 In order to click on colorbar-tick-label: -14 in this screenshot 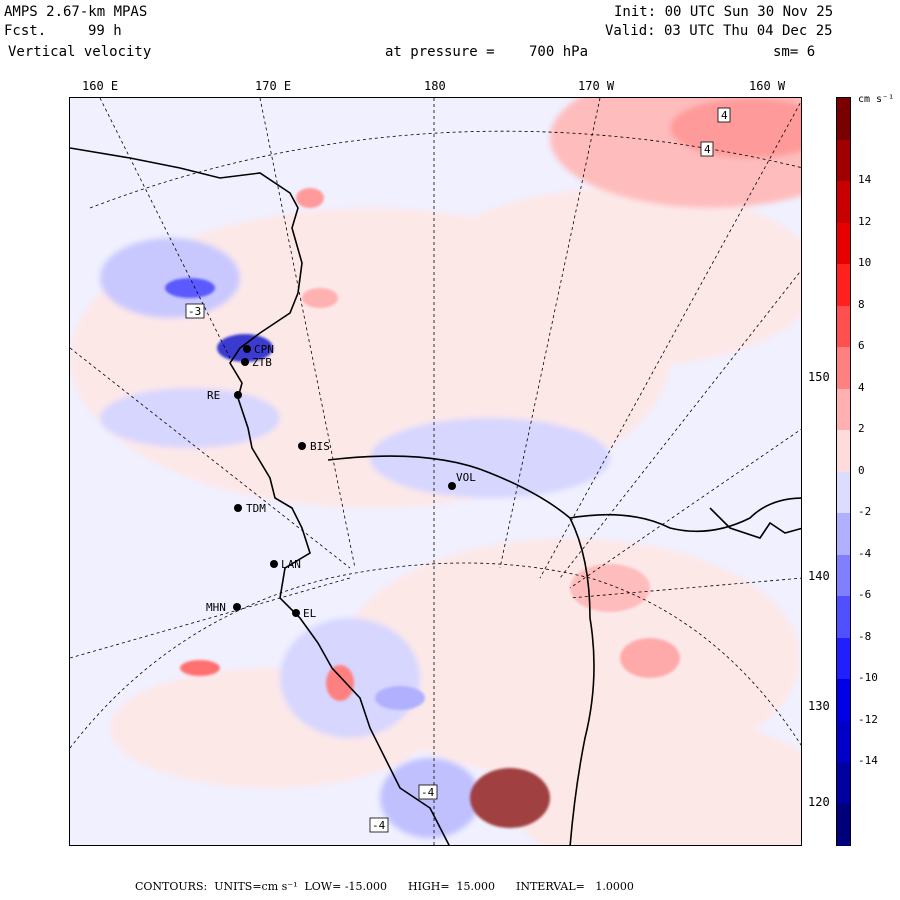, I will do `click(868, 760)`.